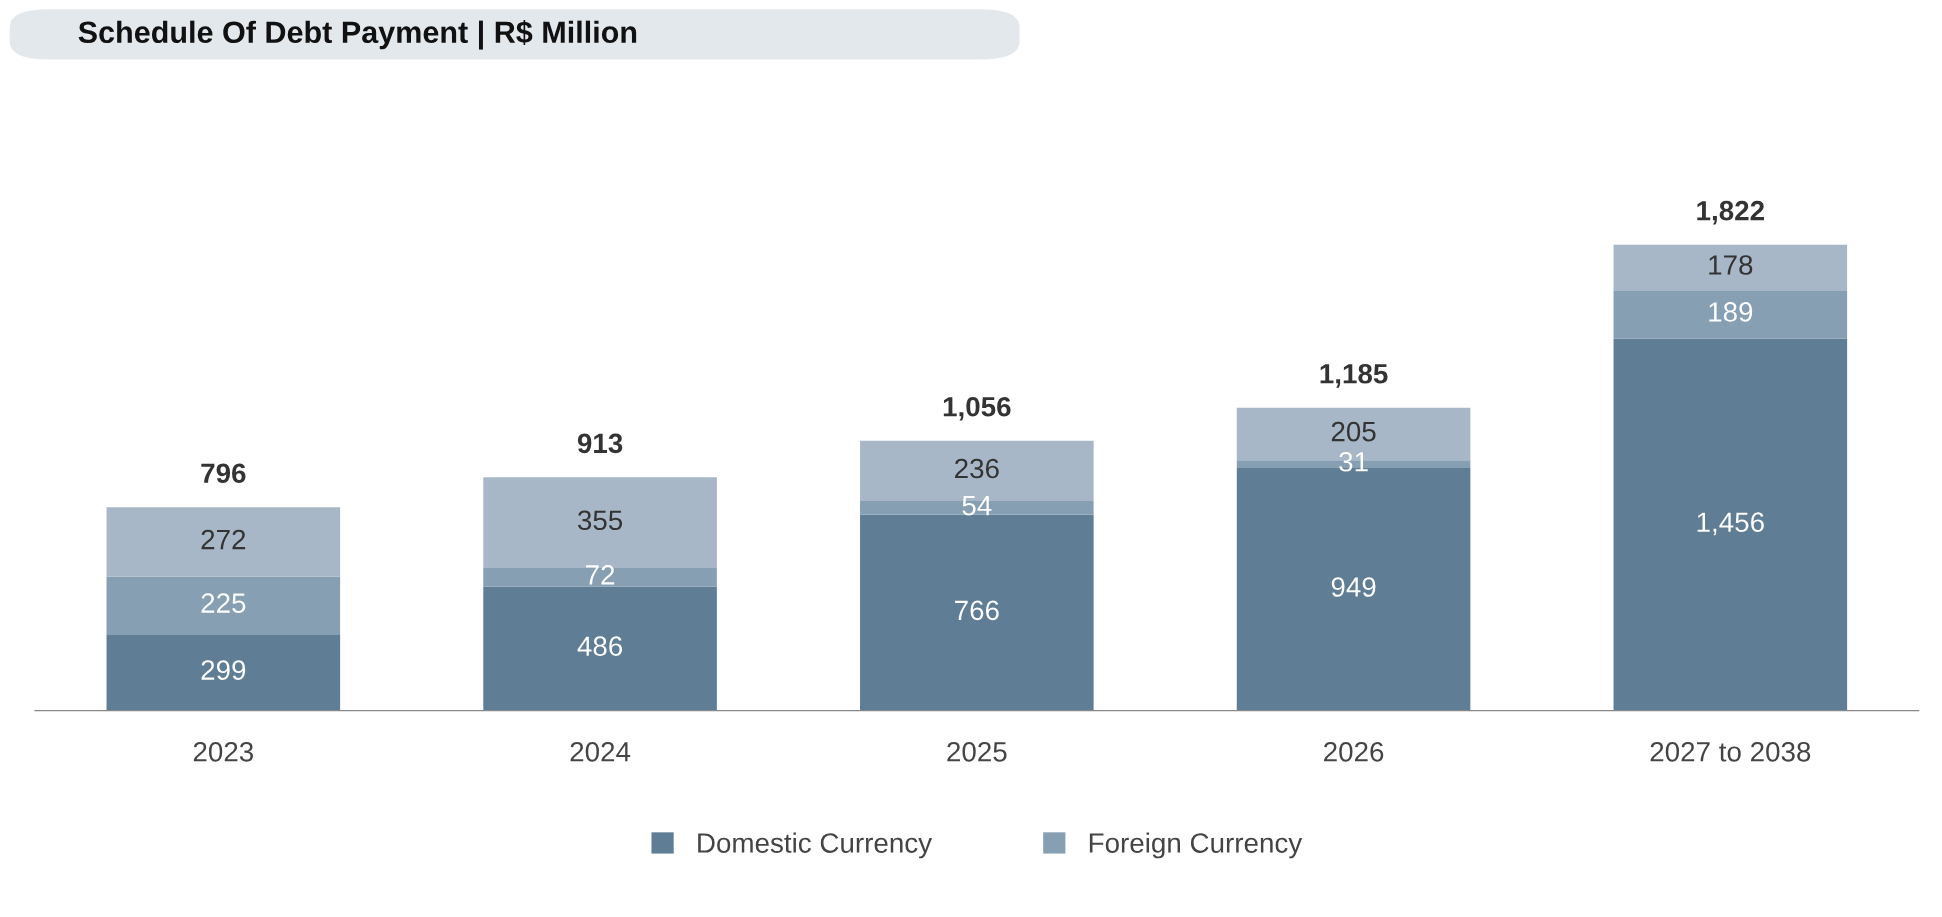 This screenshot has width=1942, height=917. What do you see at coordinates (1353, 461) in the screenshot?
I see `data-label: 31` at bounding box center [1353, 461].